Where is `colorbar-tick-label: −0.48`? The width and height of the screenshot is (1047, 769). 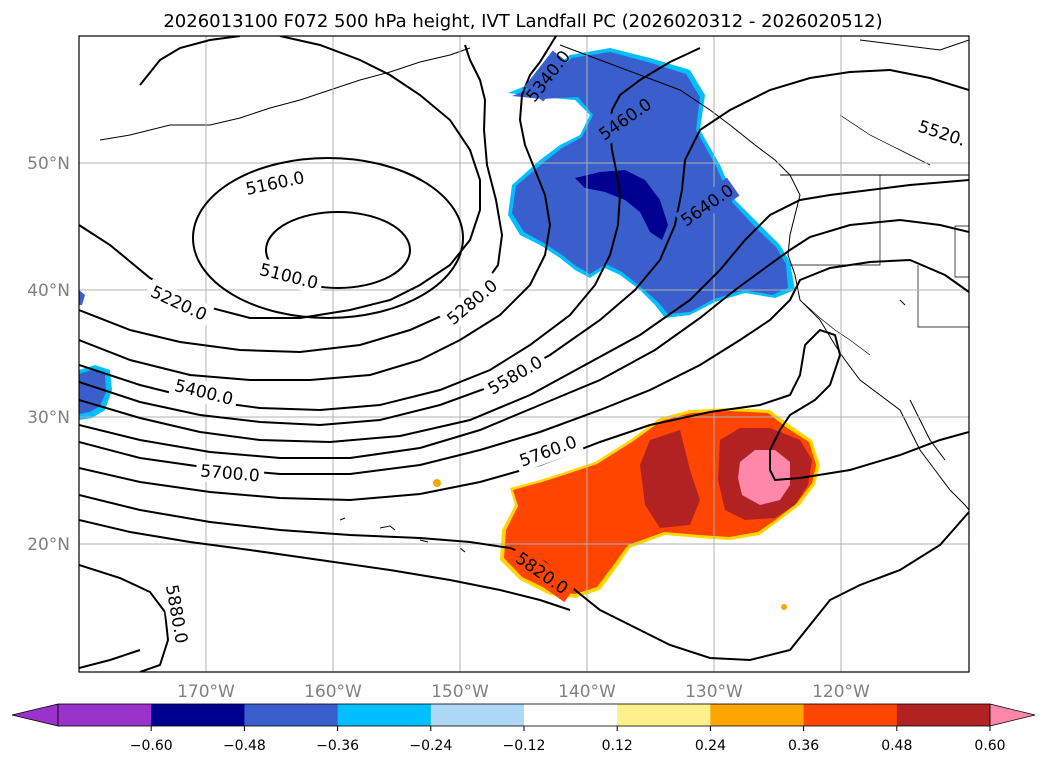 colorbar-tick-label: −0.48 is located at coordinates (244, 746).